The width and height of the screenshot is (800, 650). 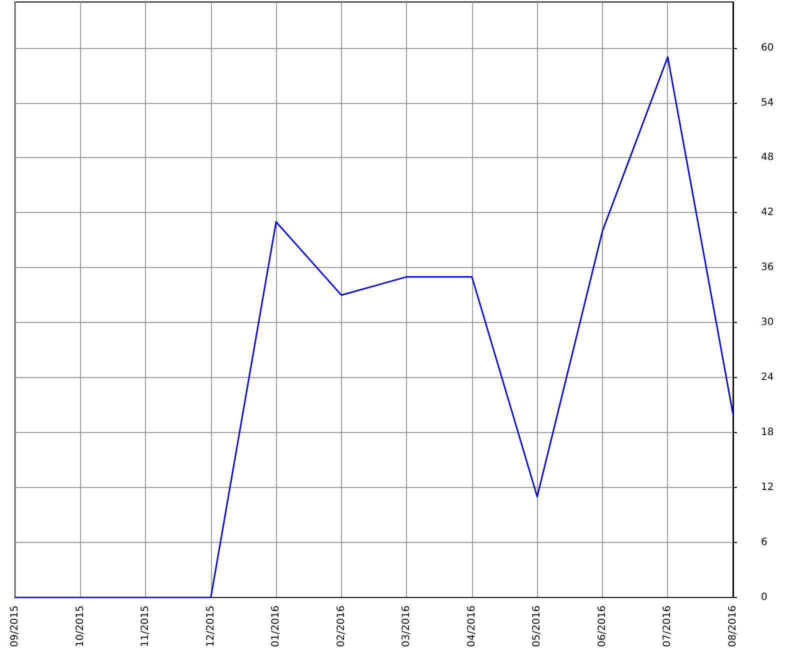 I want to click on y-tick-label: 42, so click(x=767, y=212).